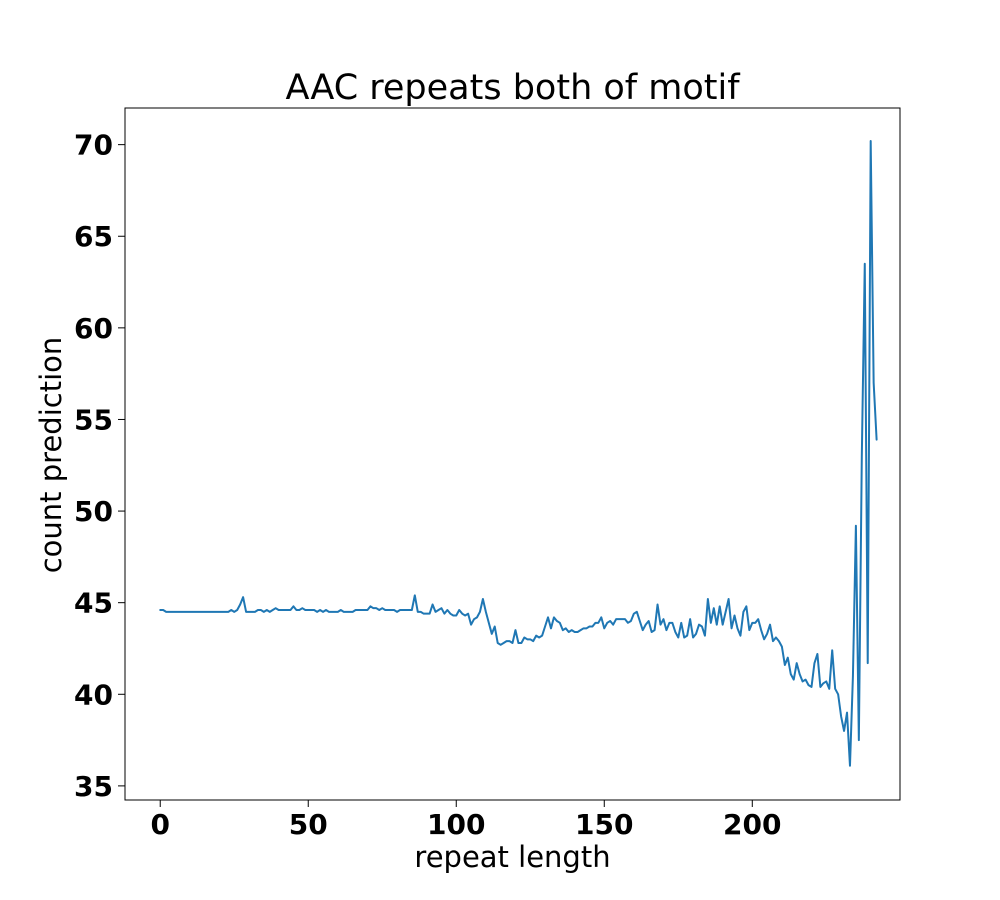 This screenshot has height=900, width=1000. What do you see at coordinates (752, 824) in the screenshot?
I see `x-tick-label: 200` at bounding box center [752, 824].